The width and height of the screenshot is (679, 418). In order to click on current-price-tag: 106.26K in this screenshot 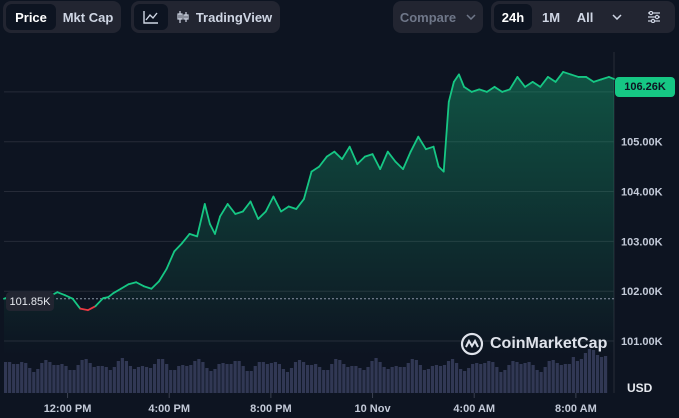, I will do `click(645, 87)`.